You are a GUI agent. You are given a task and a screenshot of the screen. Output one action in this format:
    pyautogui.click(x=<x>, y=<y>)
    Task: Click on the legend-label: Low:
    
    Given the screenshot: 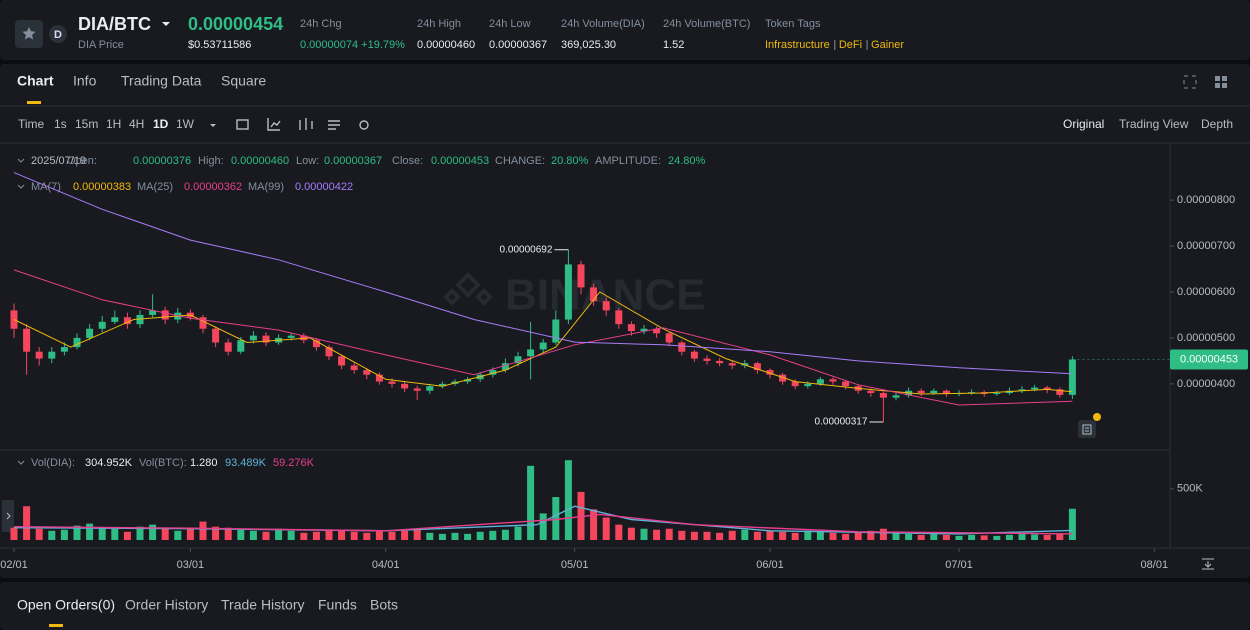 What is the action you would take?
    pyautogui.click(x=307, y=161)
    